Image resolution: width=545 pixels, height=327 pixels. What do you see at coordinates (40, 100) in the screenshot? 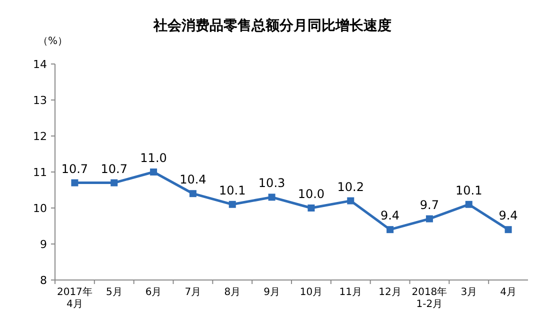
I see `y-tick-label: 13` at bounding box center [40, 100].